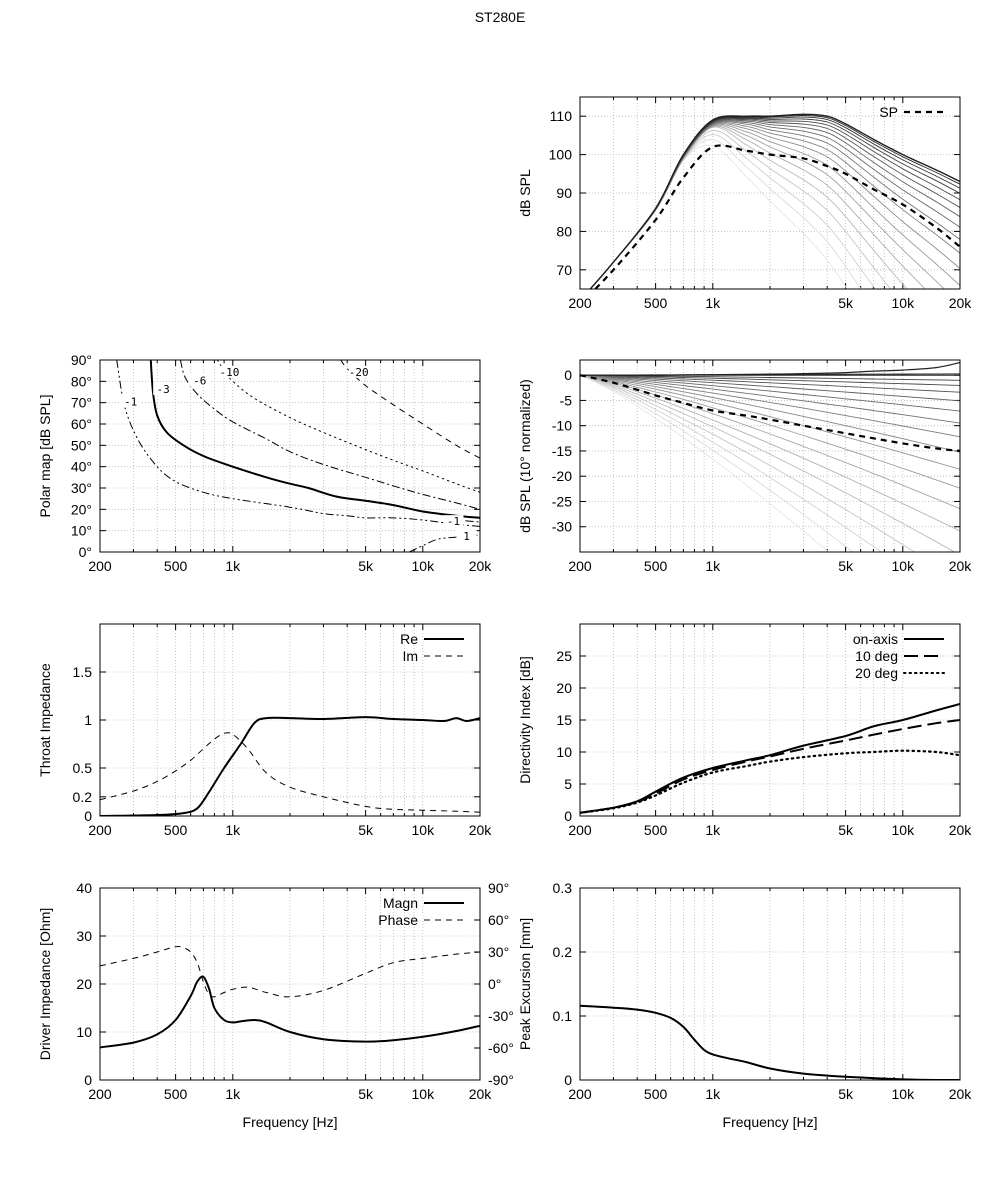  I want to click on y-tick-label: 90, so click(564, 193).